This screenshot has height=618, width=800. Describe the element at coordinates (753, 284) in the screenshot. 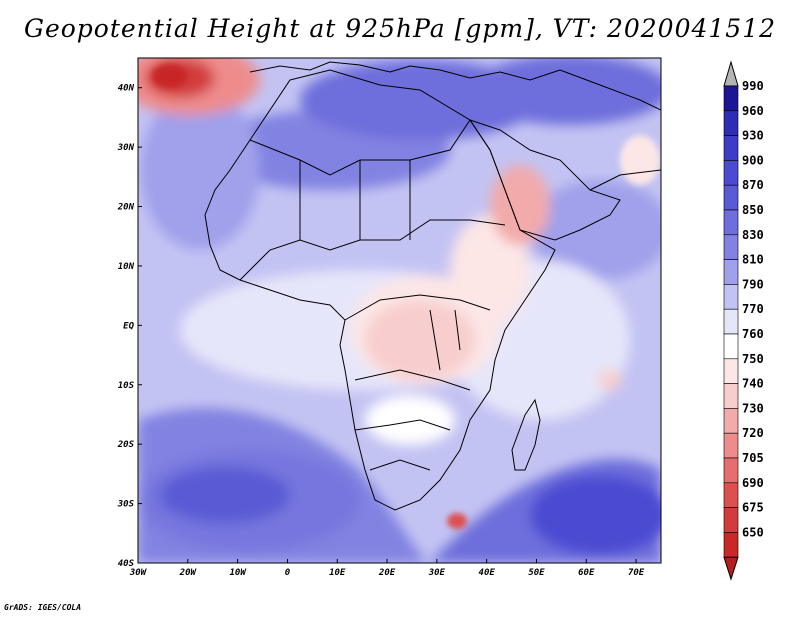

I see `colorbar-label: 790` at that location.